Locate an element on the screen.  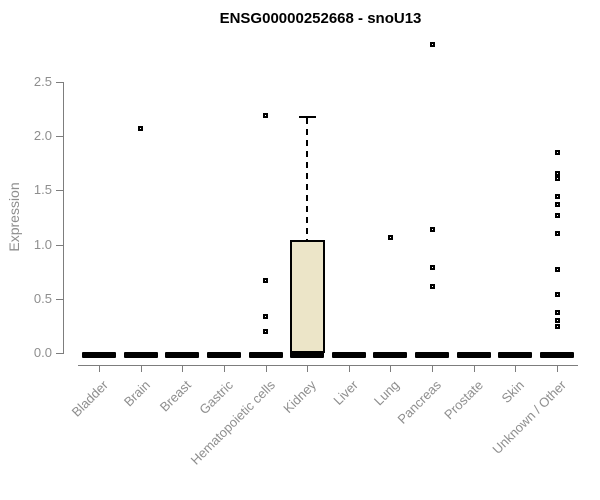
whisker-line is located at coordinates (307, 179).